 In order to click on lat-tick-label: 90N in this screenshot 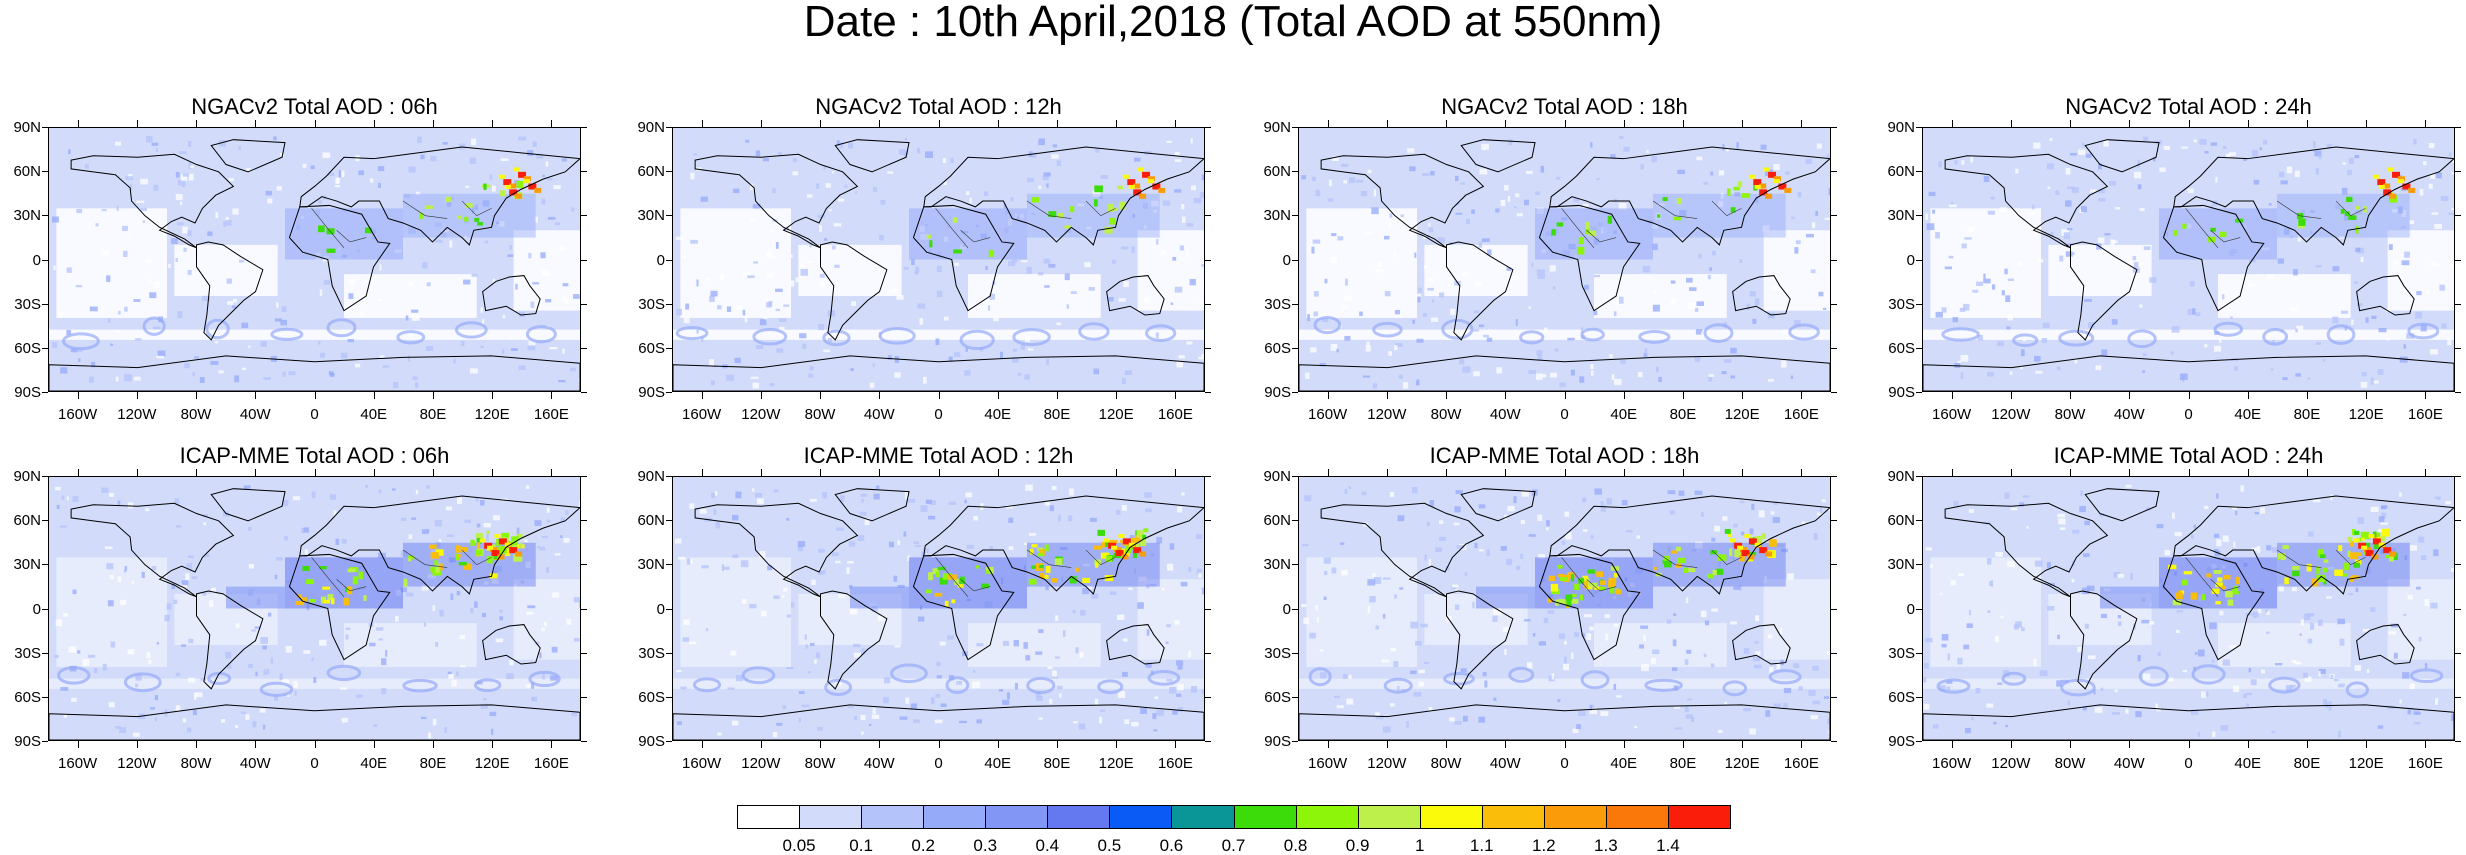, I will do `click(27, 476)`.